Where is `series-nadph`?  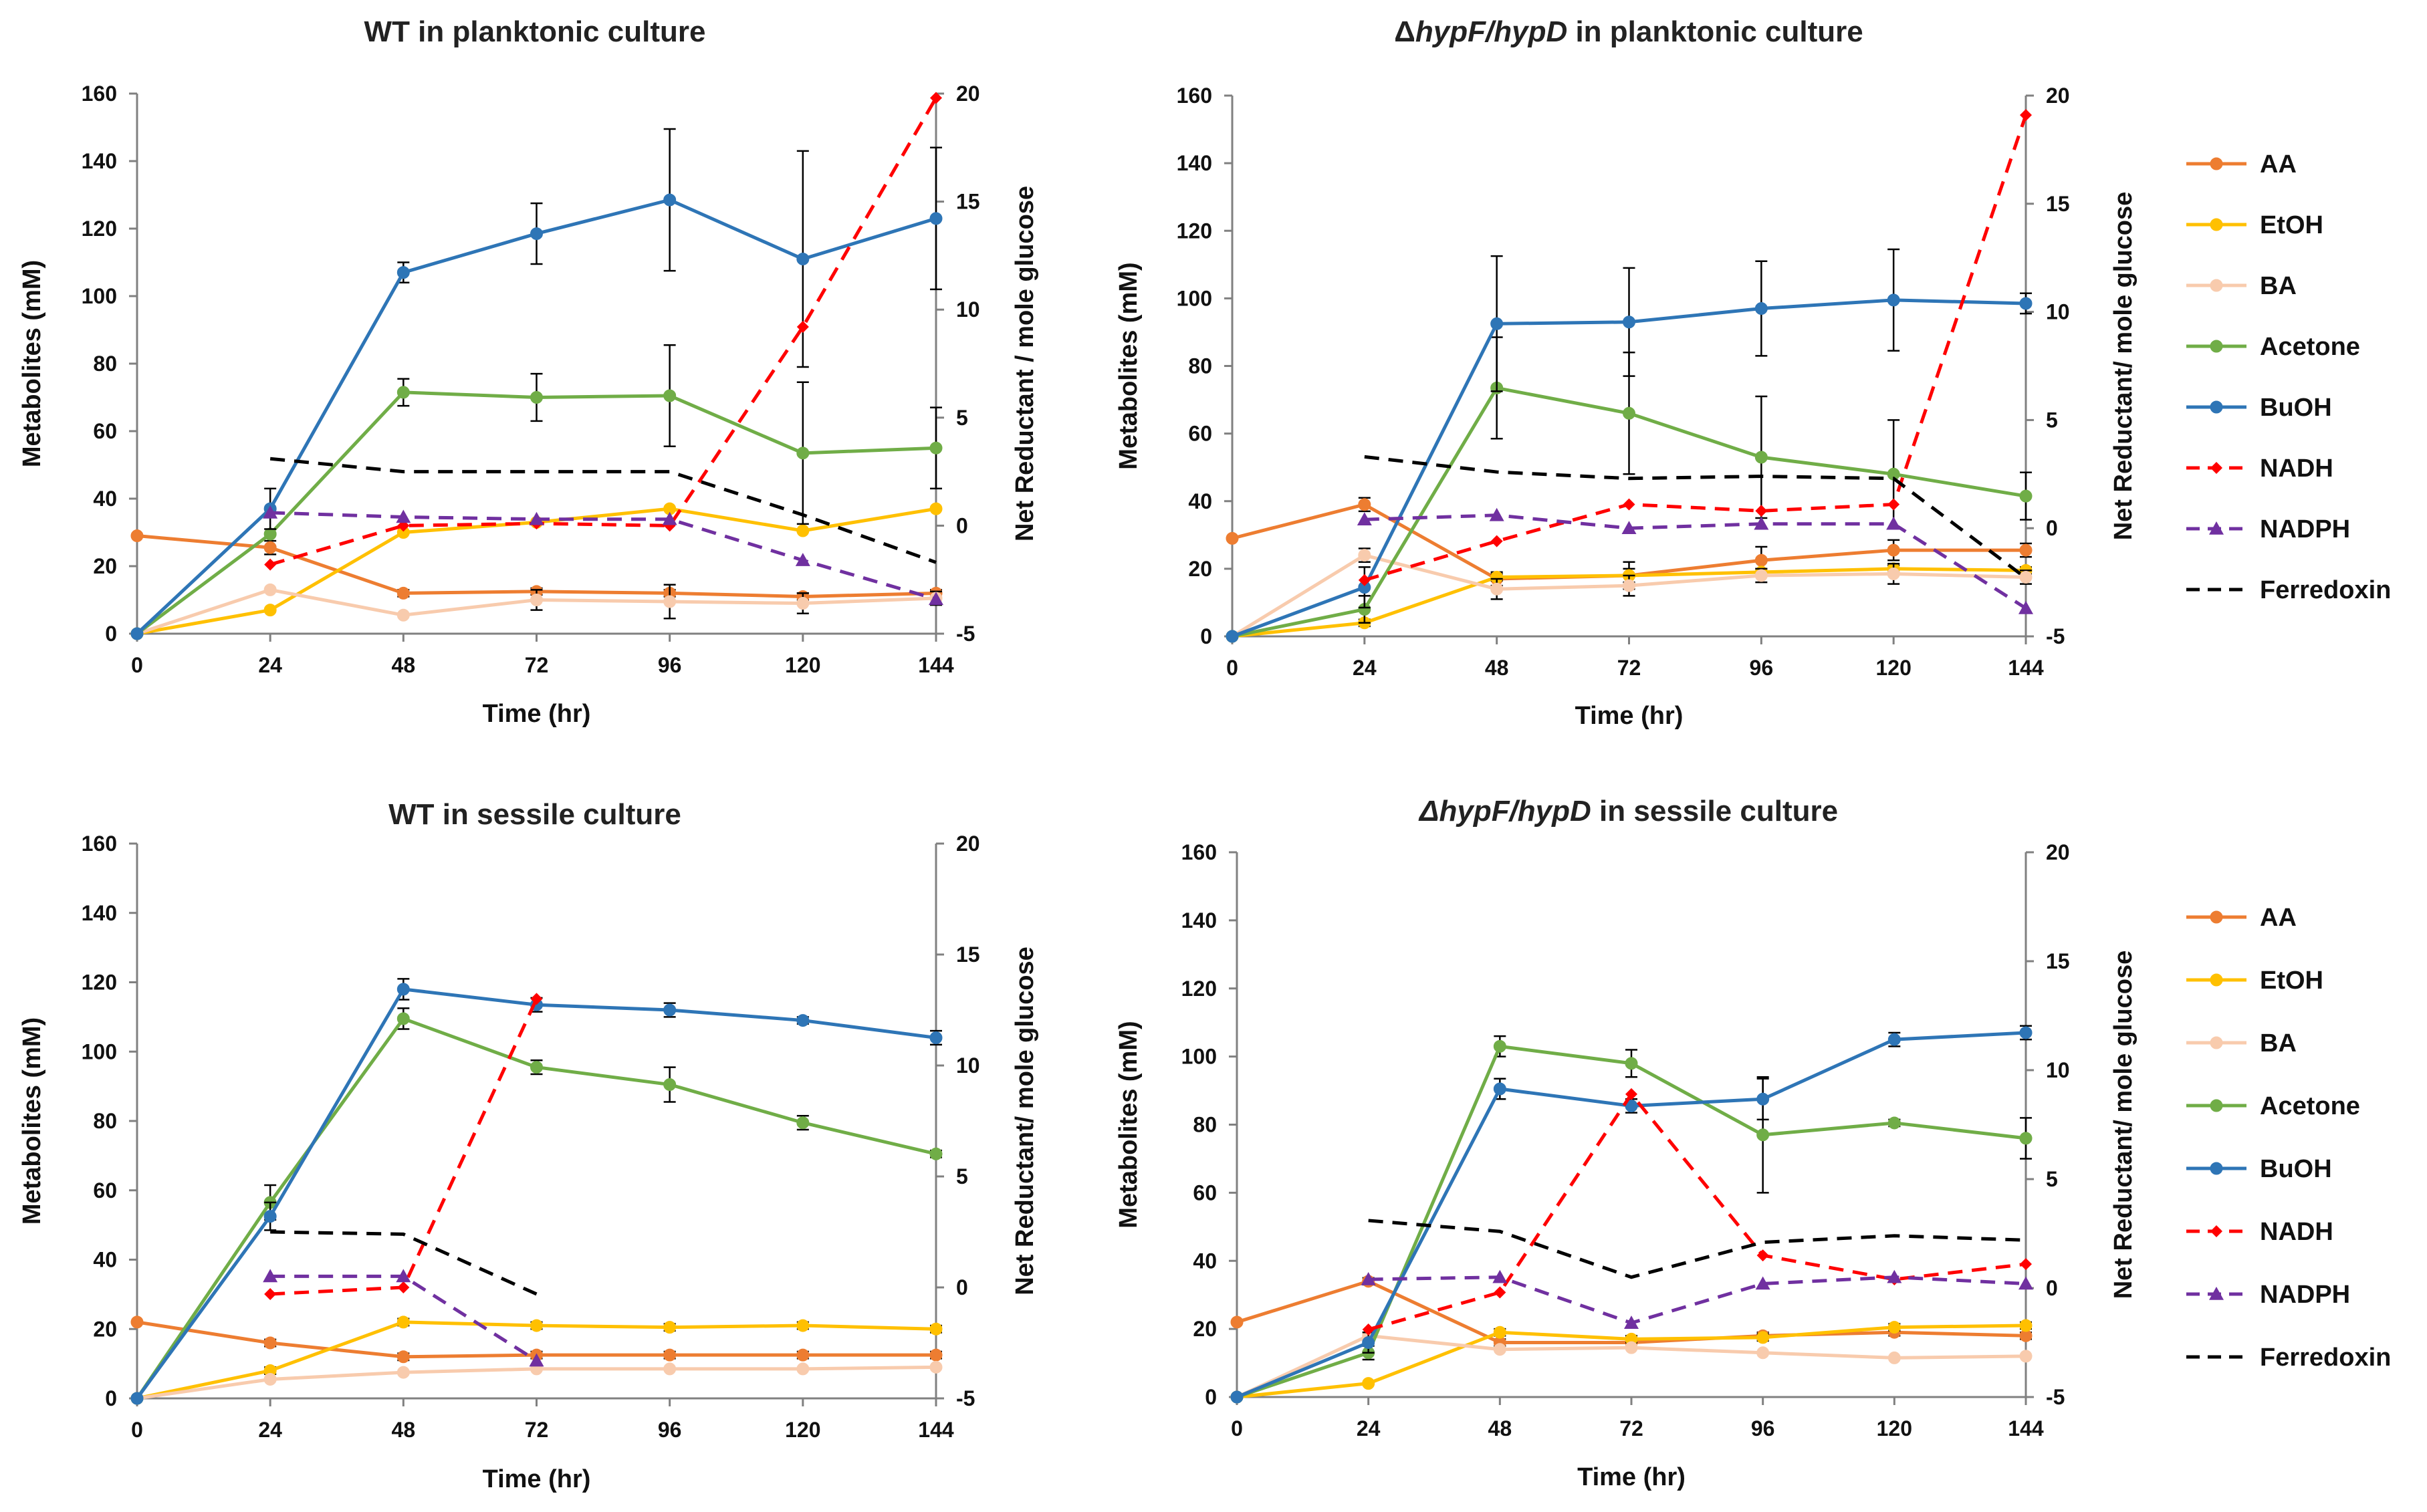
series-nadph is located at coordinates (603, 555).